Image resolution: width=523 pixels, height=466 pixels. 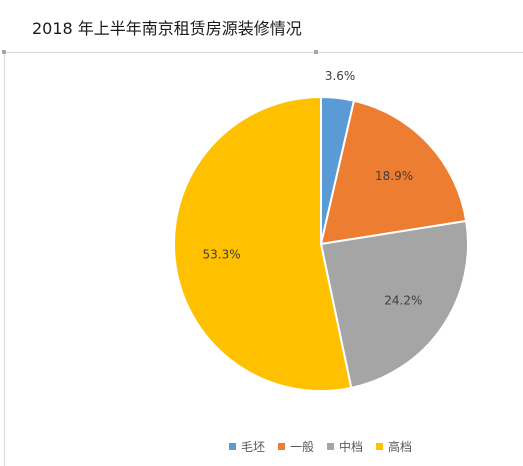 I want to click on chart-title: 2018 年上半年南京租赁房源装修情况, so click(x=167, y=28).